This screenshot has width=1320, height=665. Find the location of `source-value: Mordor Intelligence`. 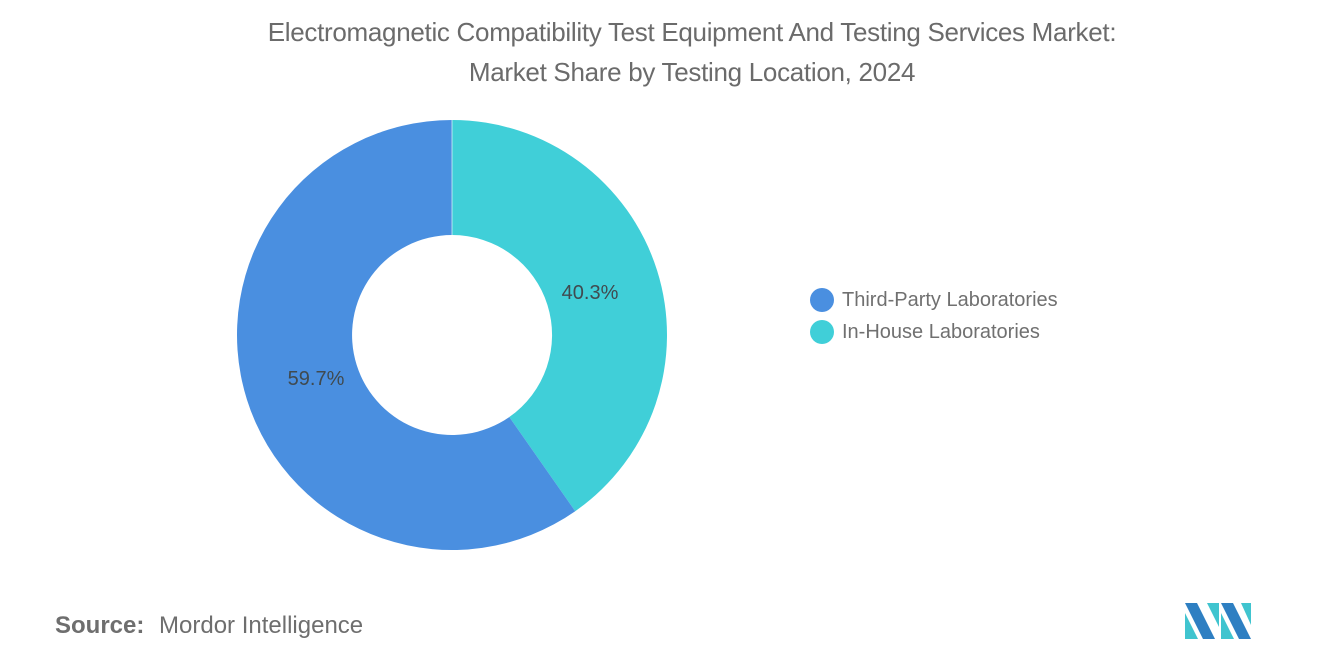

source-value: Mordor Intelligence is located at coordinates (261, 625).